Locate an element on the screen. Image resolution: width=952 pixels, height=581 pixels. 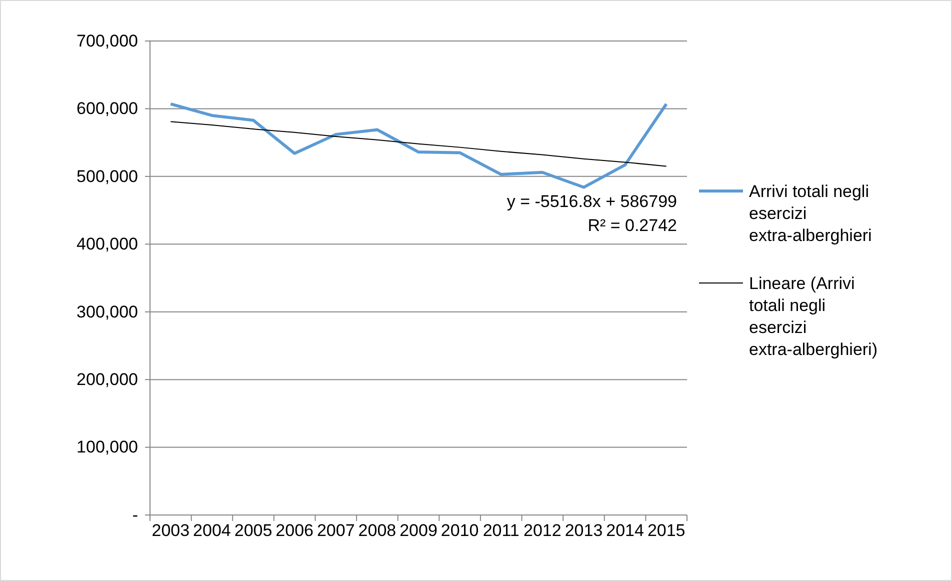
annotation: y = -5516.8x + 586799 is located at coordinates (591, 201).